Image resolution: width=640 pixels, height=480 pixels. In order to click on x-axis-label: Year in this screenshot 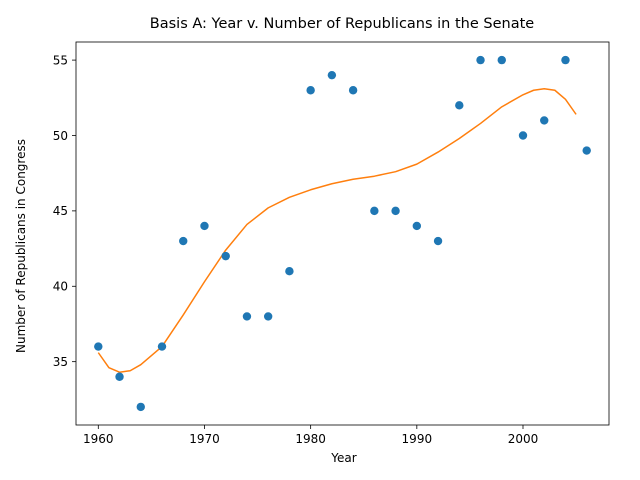, I will do `click(343, 458)`.